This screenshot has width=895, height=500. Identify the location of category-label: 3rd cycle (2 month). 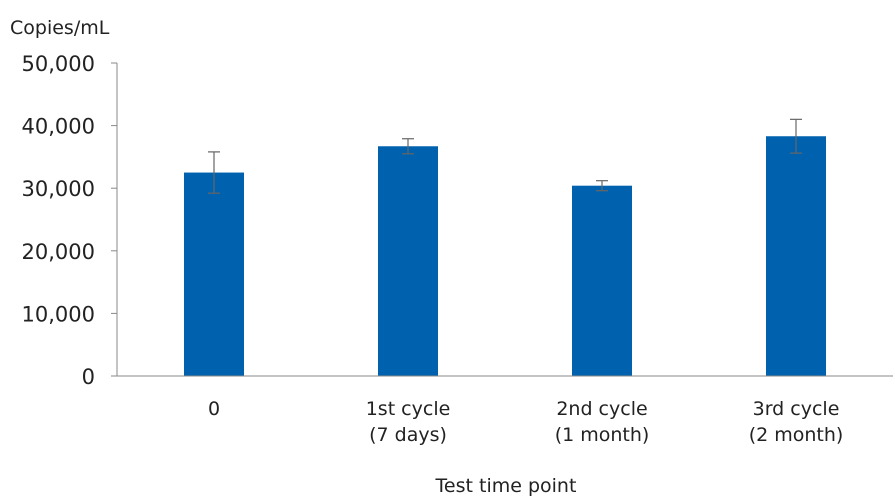
(796, 422).